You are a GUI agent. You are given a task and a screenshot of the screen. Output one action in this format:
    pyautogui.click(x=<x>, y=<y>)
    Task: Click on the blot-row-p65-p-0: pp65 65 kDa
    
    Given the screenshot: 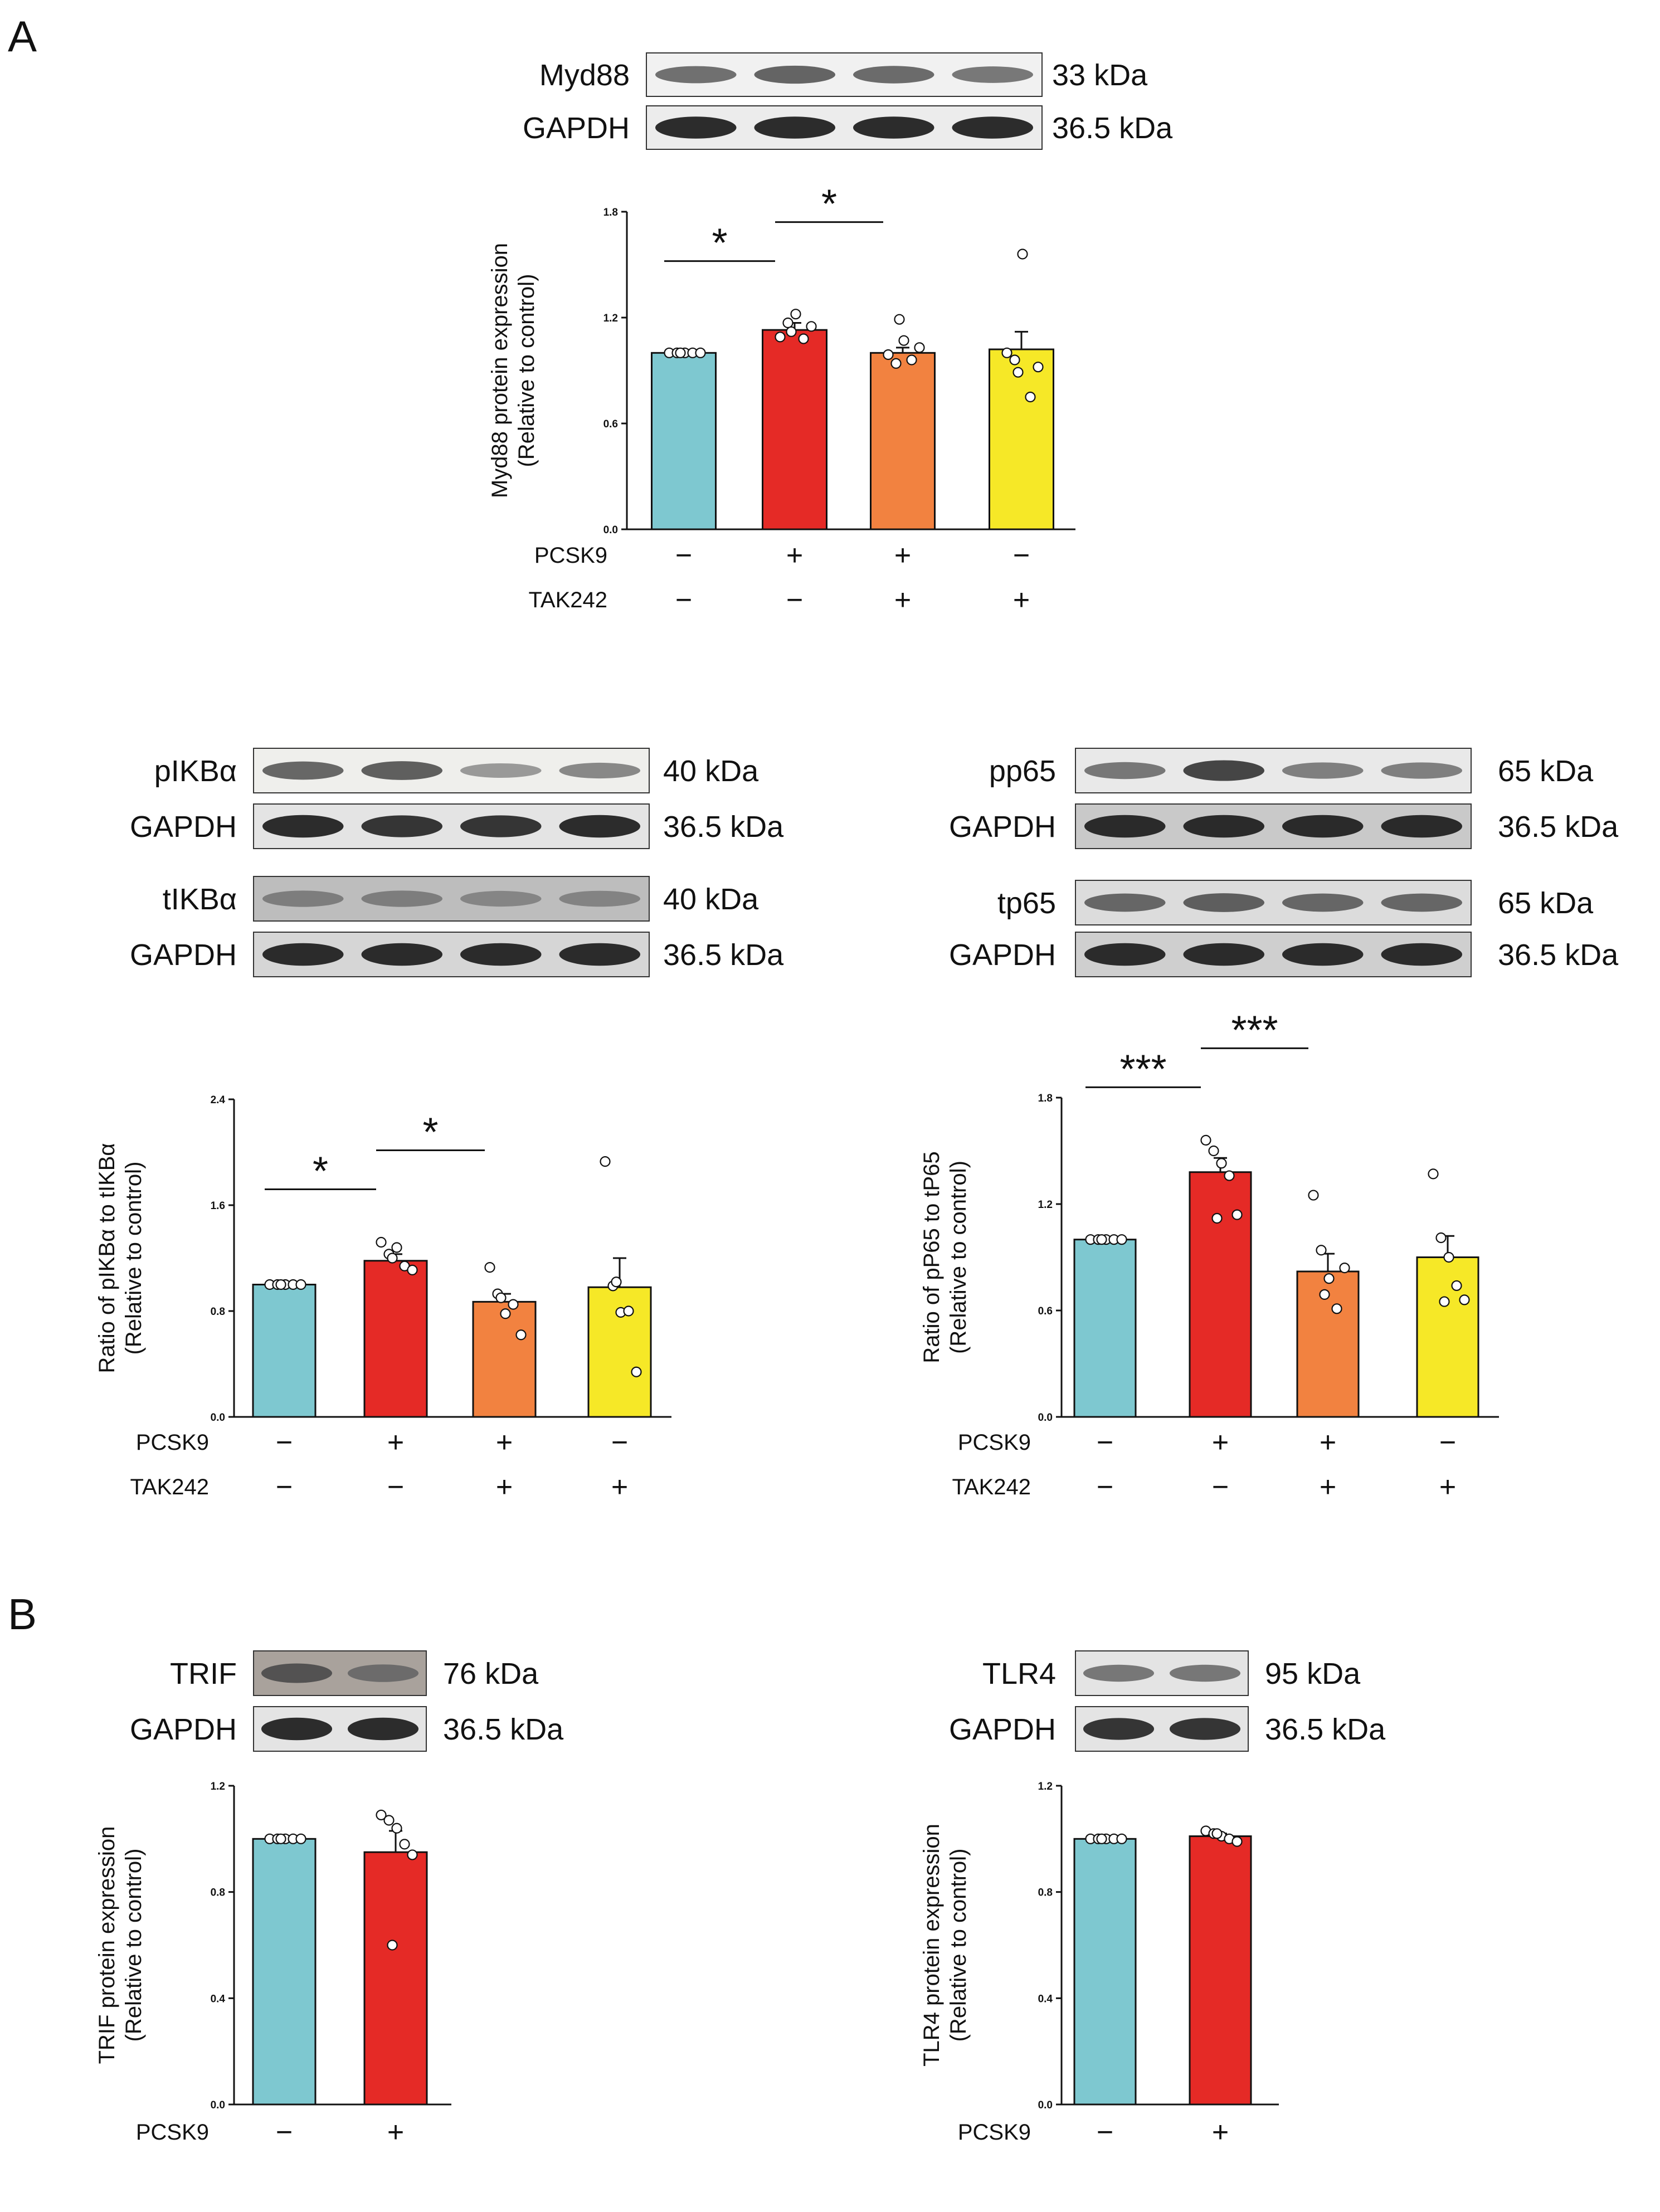 What is the action you would take?
    pyautogui.click(x=1291, y=770)
    